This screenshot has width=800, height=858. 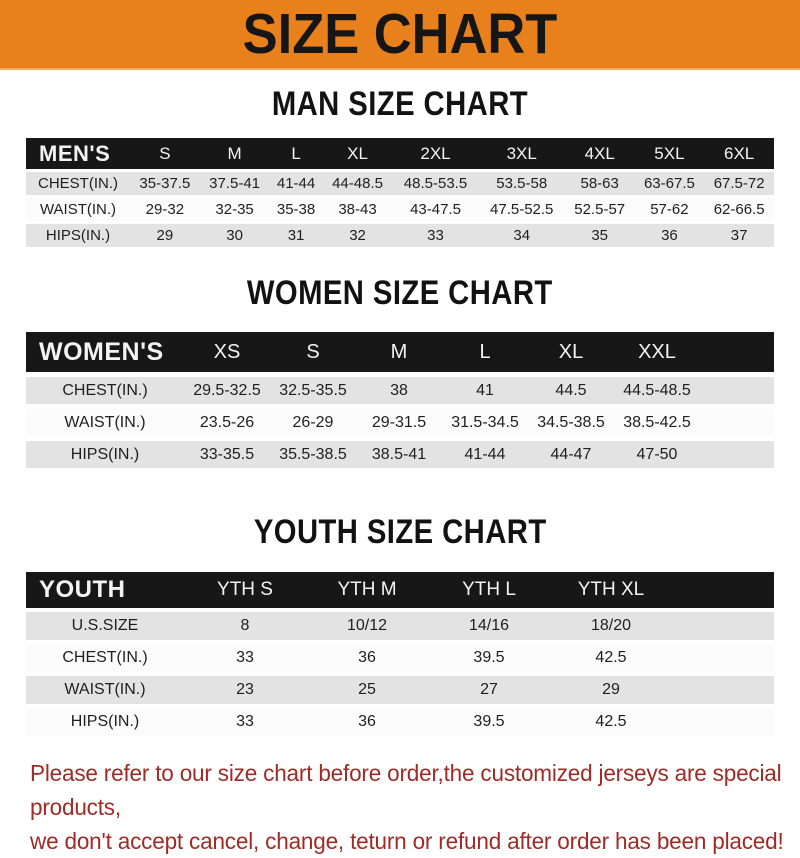 I want to click on men-section-heading: MAN SIZE CHART, so click(x=400, y=104).